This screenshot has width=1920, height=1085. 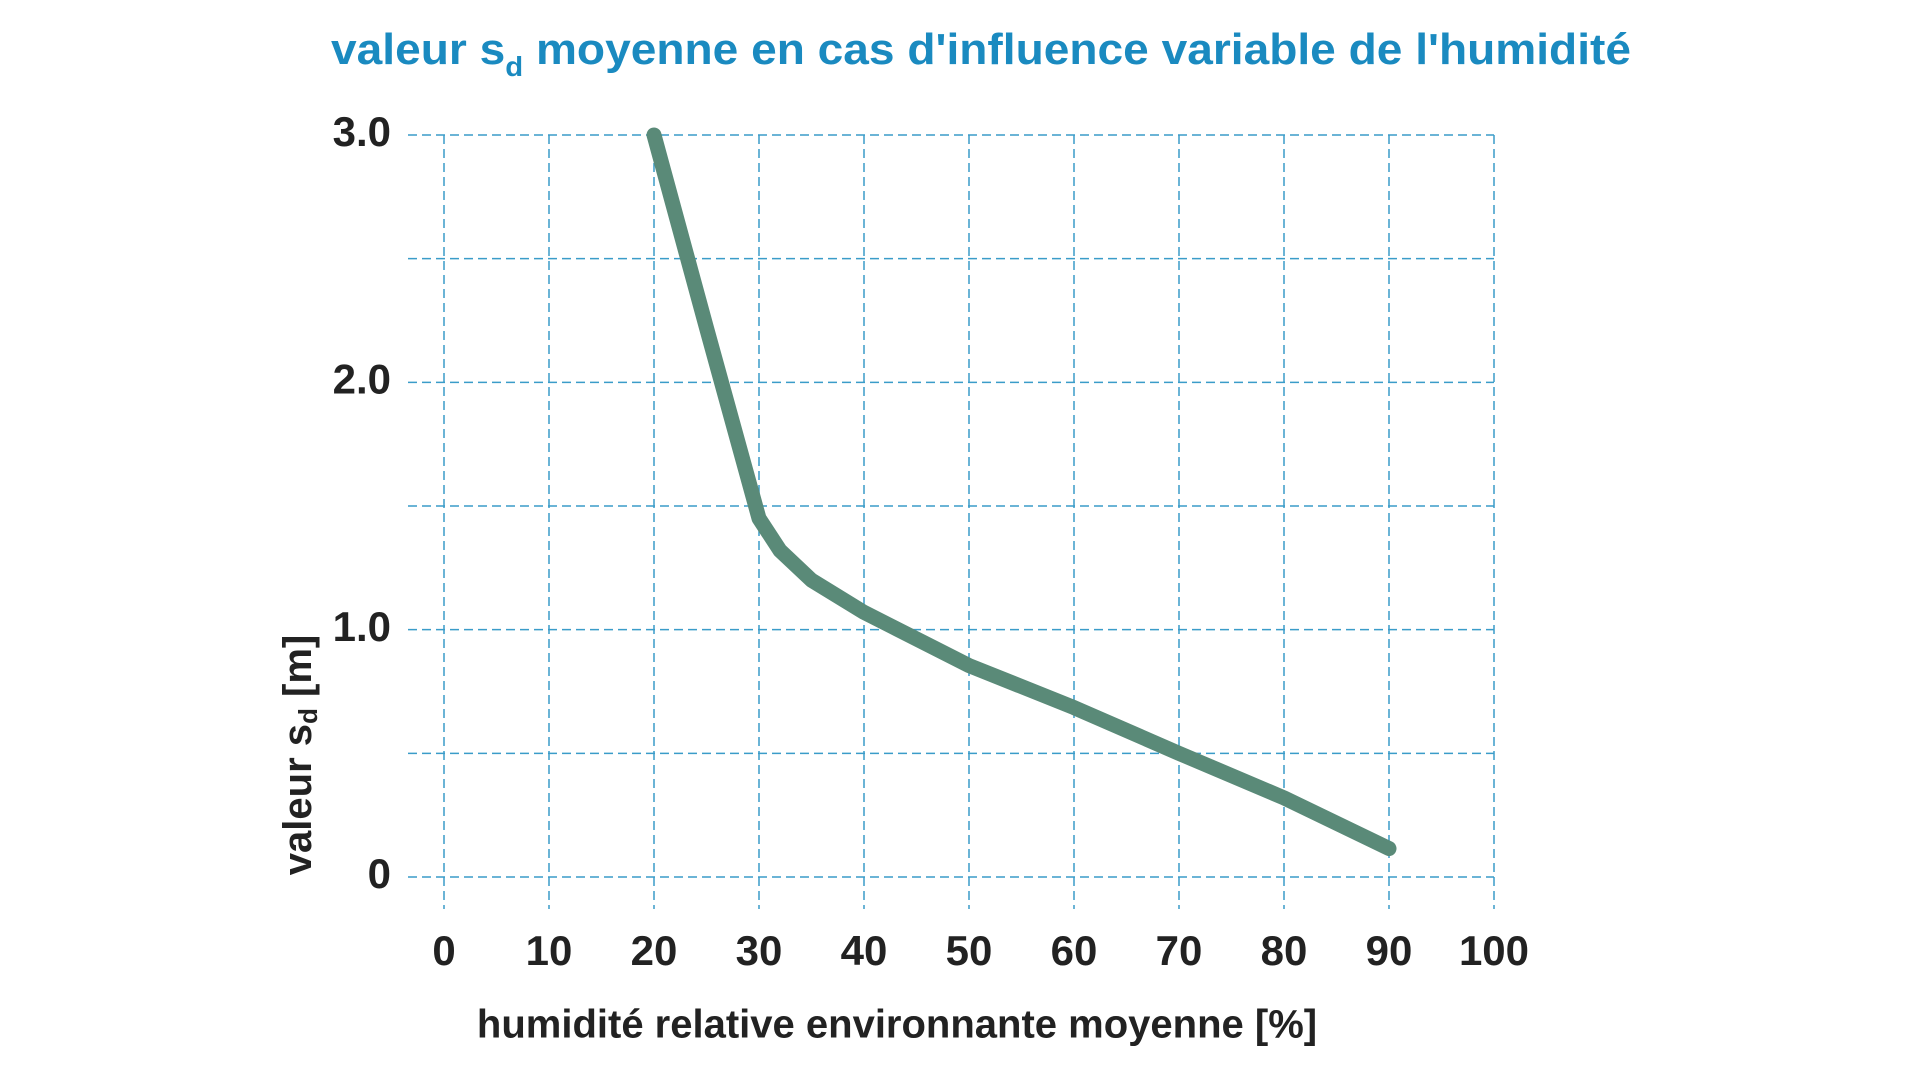 I want to click on x-tick-label: 30, so click(x=759, y=950).